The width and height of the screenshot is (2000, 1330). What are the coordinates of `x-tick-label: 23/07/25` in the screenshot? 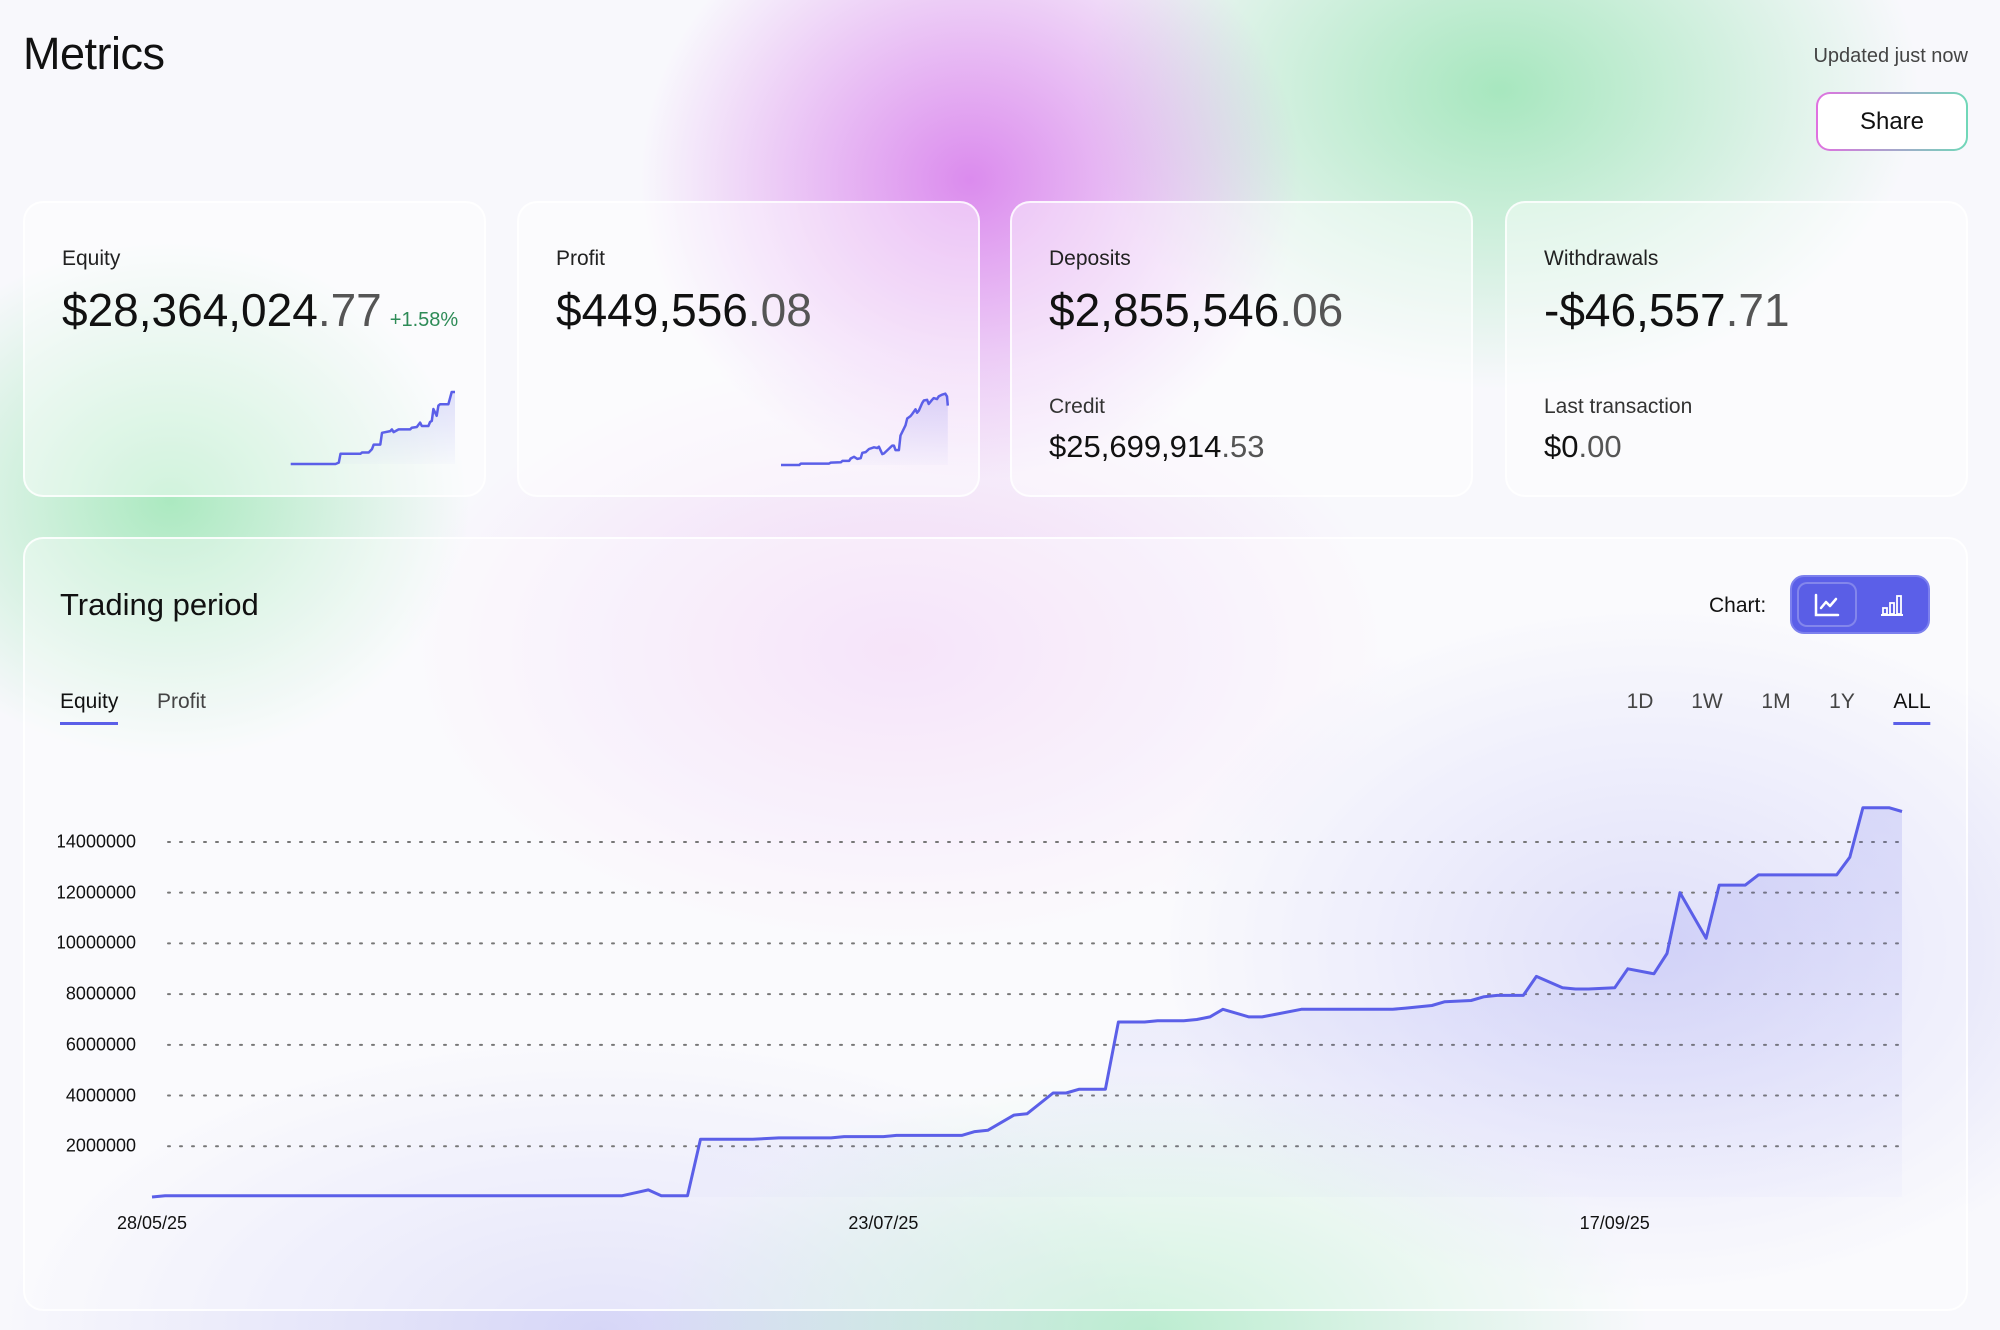 It's located at (883, 1223).